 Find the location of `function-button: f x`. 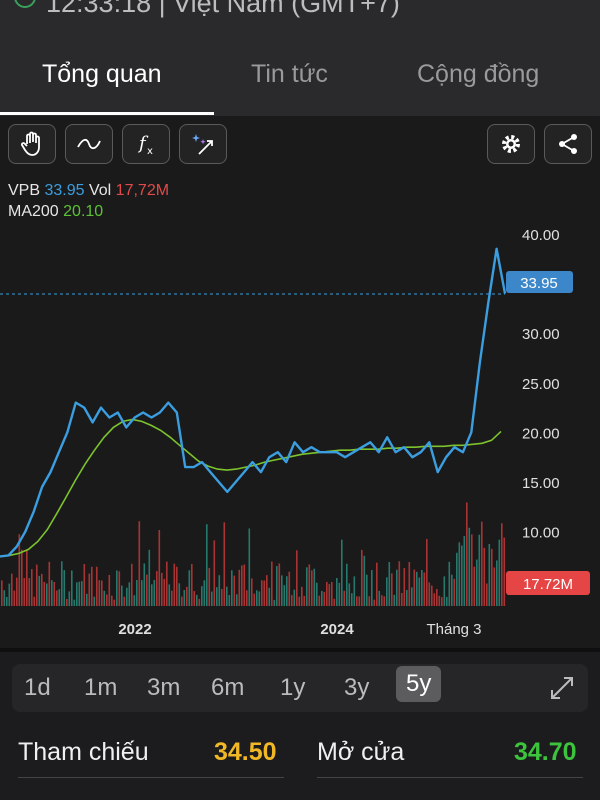

function-button: f x is located at coordinates (146, 144).